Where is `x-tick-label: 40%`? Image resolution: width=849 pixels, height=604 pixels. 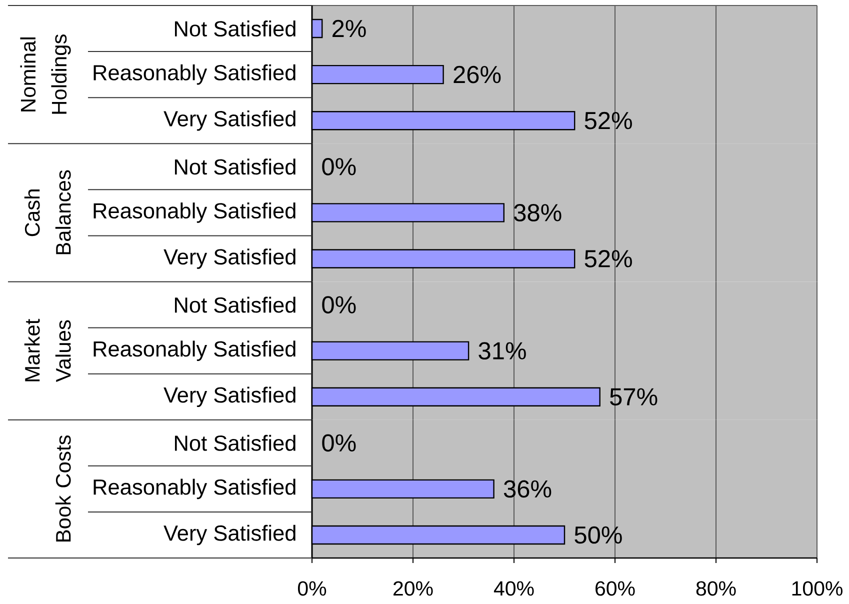 x-tick-label: 40% is located at coordinates (514, 588).